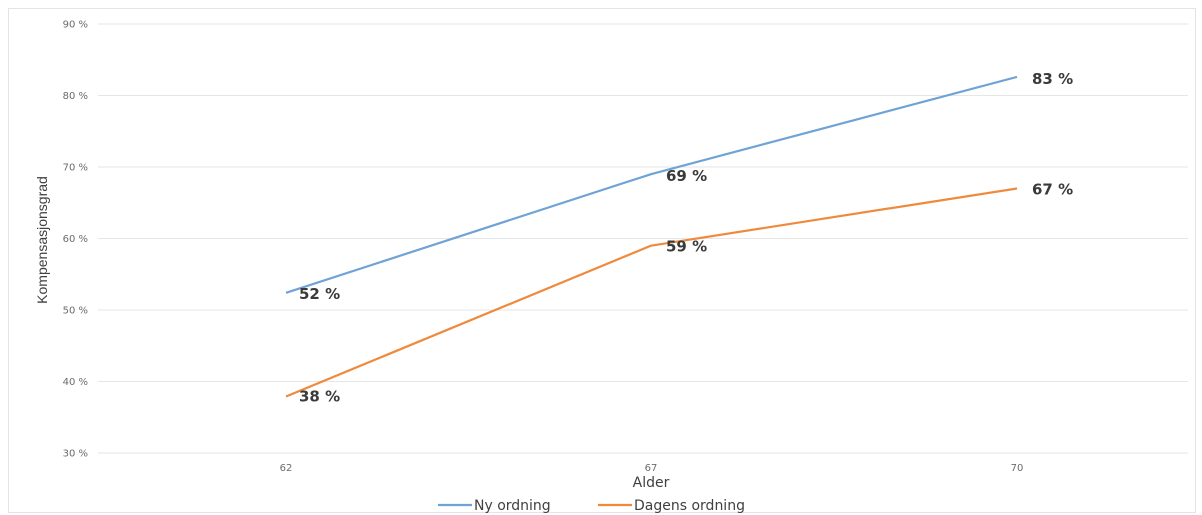 This screenshot has height=515, width=1202. What do you see at coordinates (42, 240) in the screenshot?
I see `y-axis-label: Kompensasjonsgrad` at bounding box center [42, 240].